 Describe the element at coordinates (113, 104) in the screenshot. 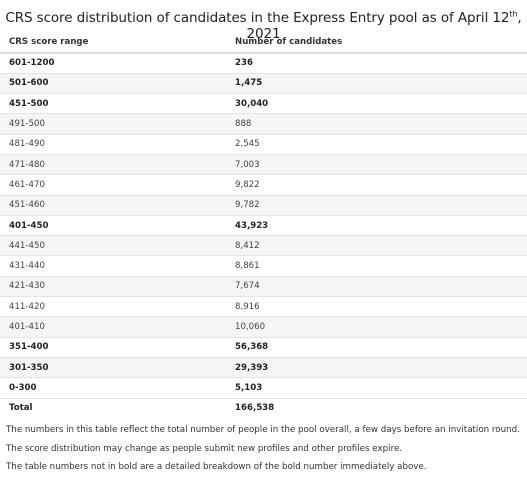

I see `score-range-cell: 451-500` at that location.